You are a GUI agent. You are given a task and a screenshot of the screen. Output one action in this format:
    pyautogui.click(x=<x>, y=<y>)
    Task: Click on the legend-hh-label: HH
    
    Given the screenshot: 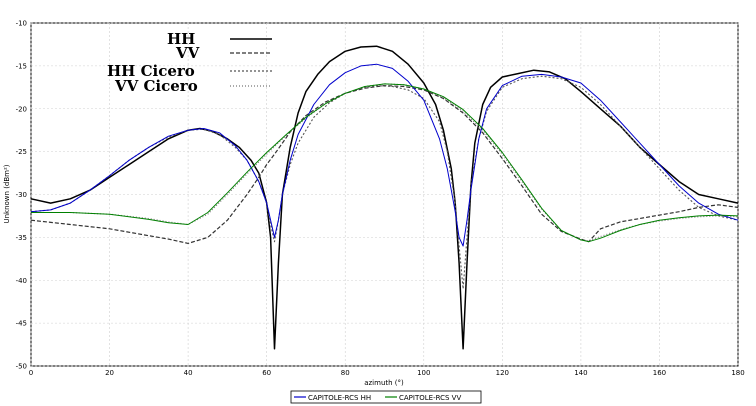 What is the action you would take?
    pyautogui.click(x=181, y=39)
    